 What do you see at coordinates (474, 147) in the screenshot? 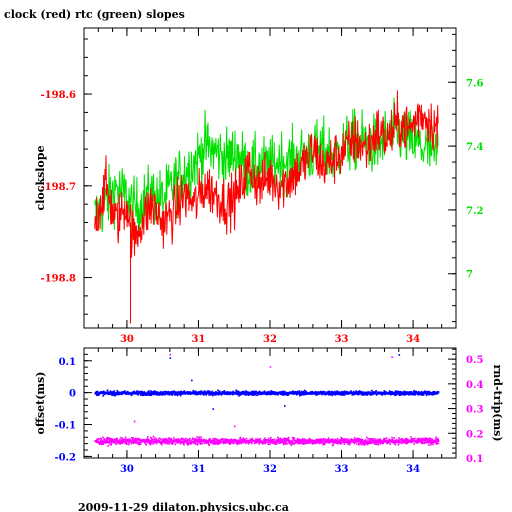
I see `top-y2-tick-label: 7.4` at bounding box center [474, 147].